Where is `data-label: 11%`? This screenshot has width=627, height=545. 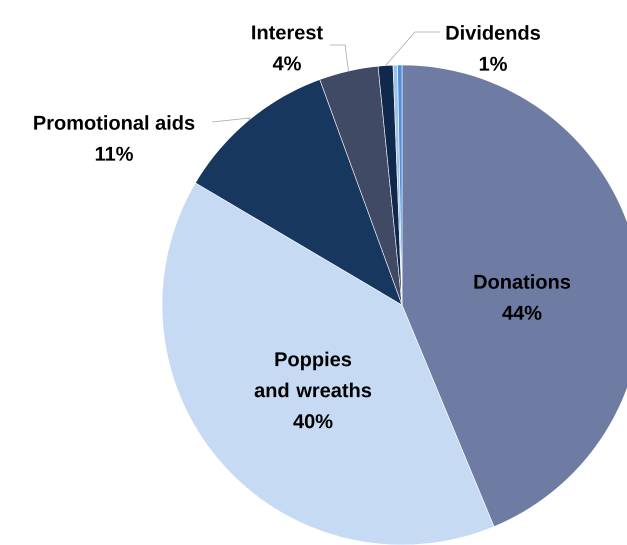 data-label: 11% is located at coordinates (114, 153).